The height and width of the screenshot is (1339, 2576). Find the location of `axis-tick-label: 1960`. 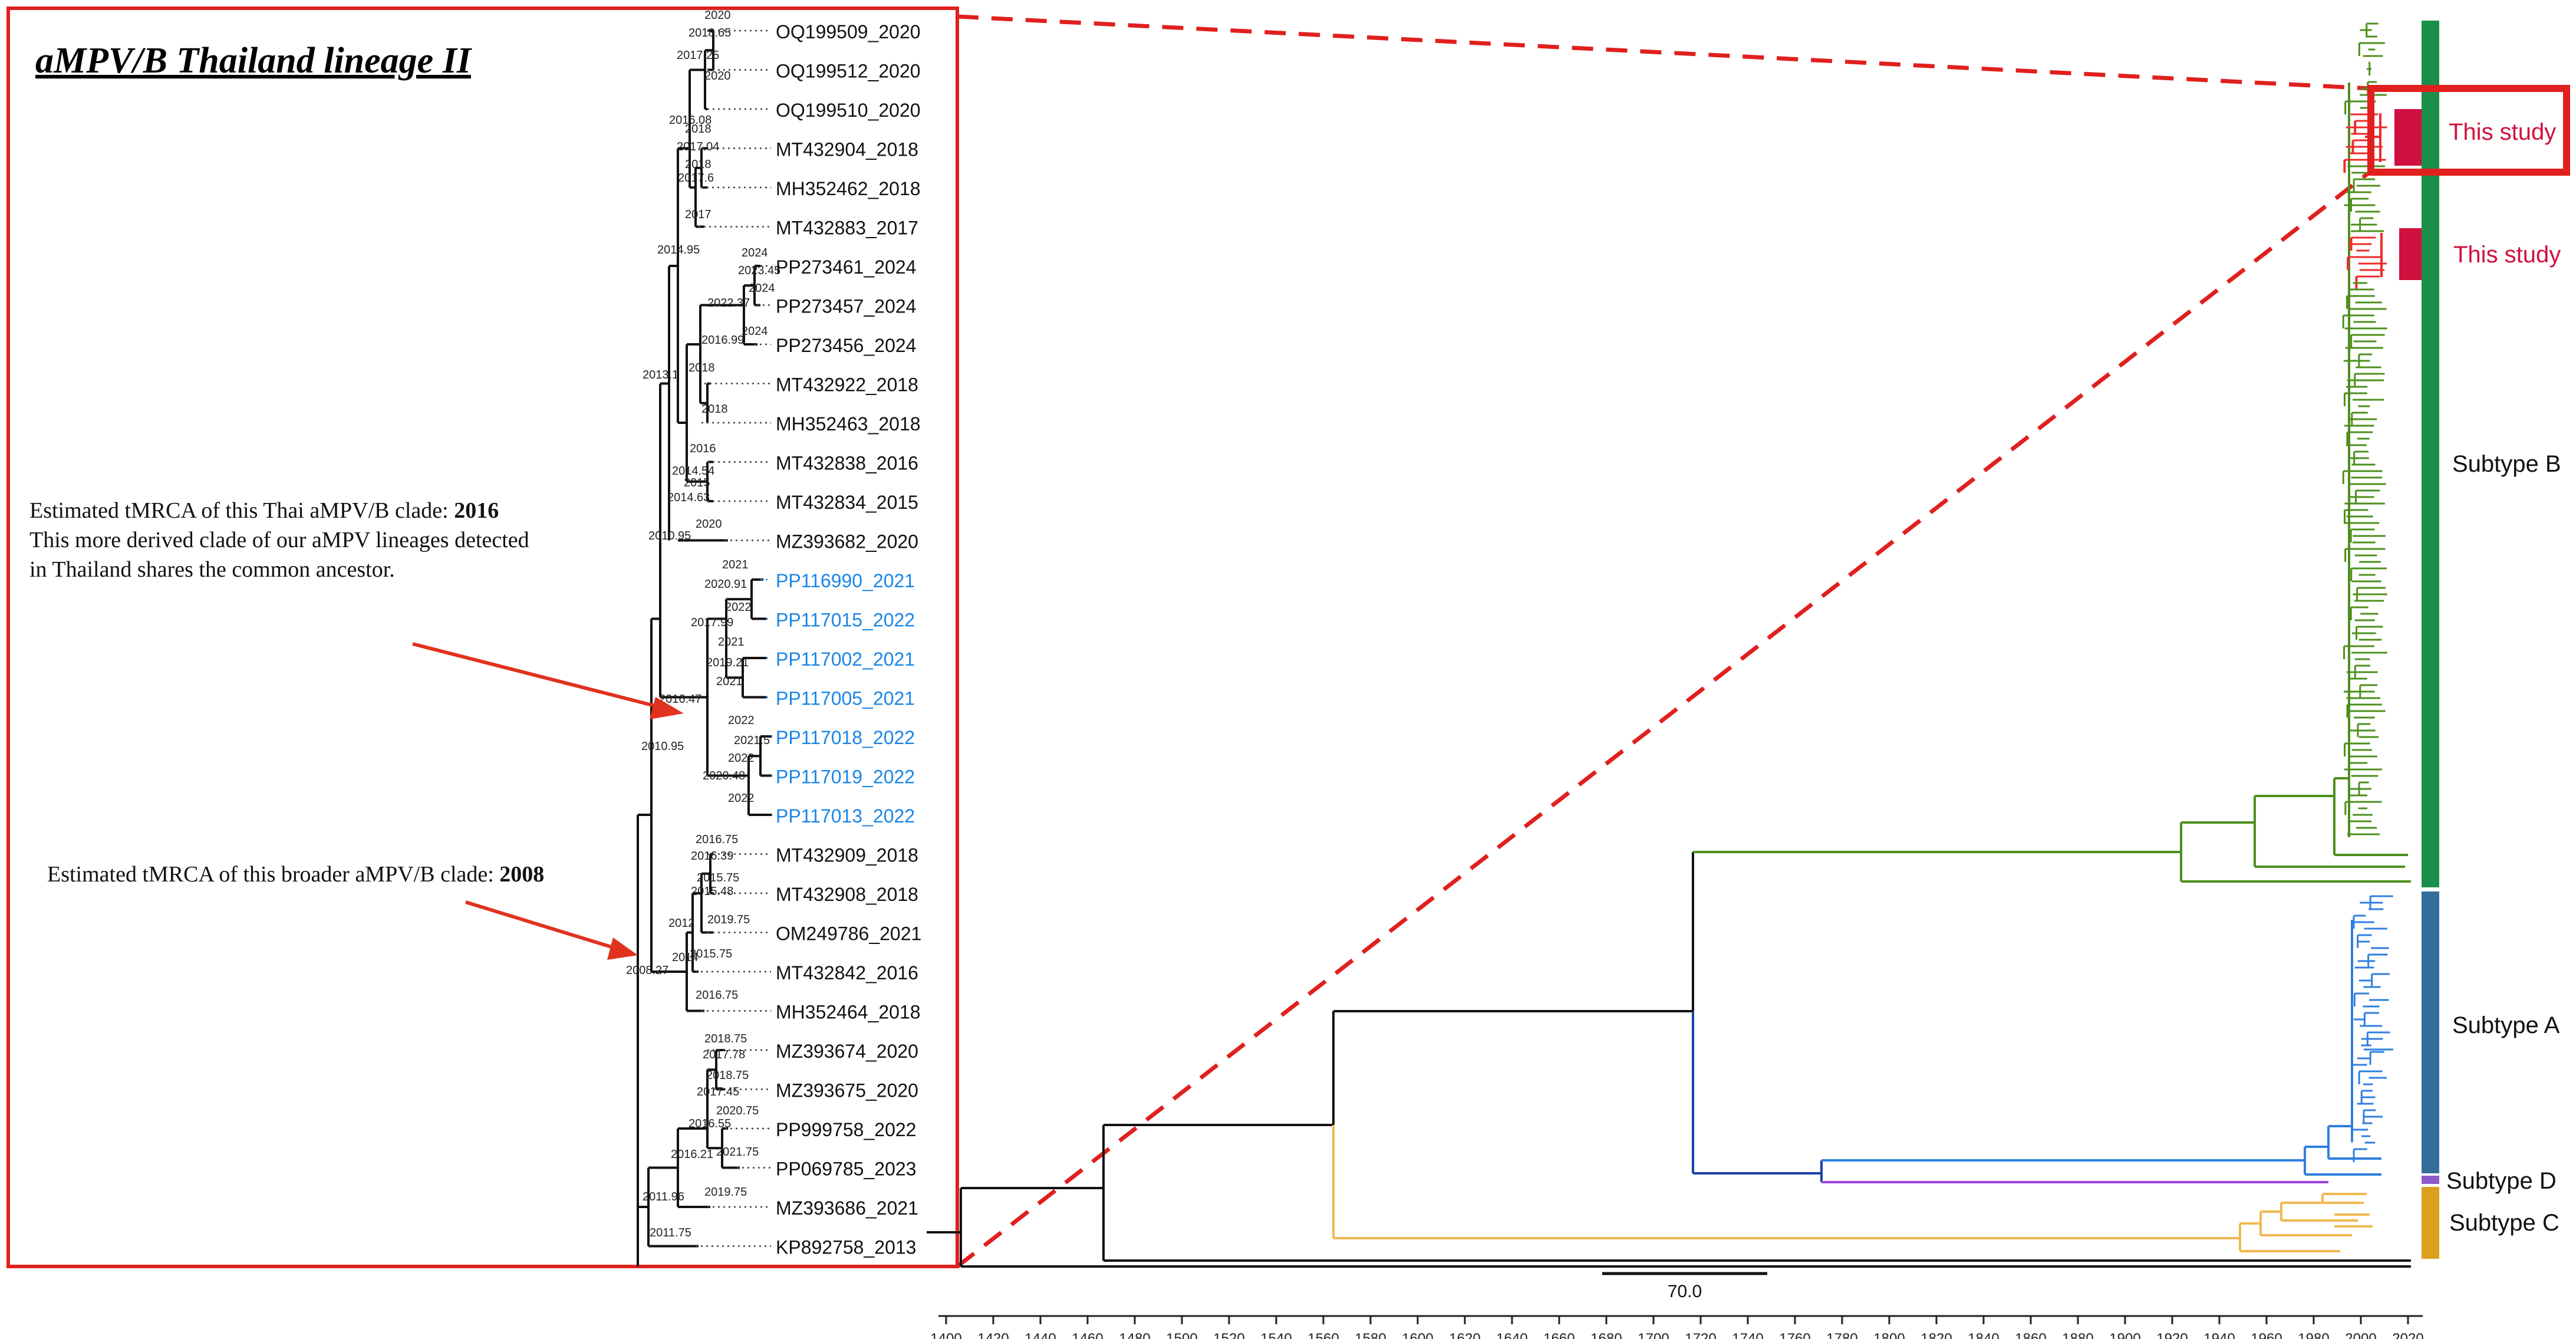

axis-tick-label: 1960 is located at coordinates (2266, 1335).